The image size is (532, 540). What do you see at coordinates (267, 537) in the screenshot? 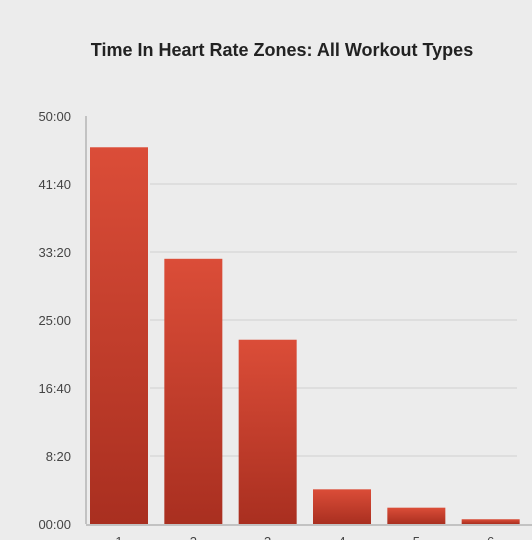
I see `x-tick-label: 3` at bounding box center [267, 537].